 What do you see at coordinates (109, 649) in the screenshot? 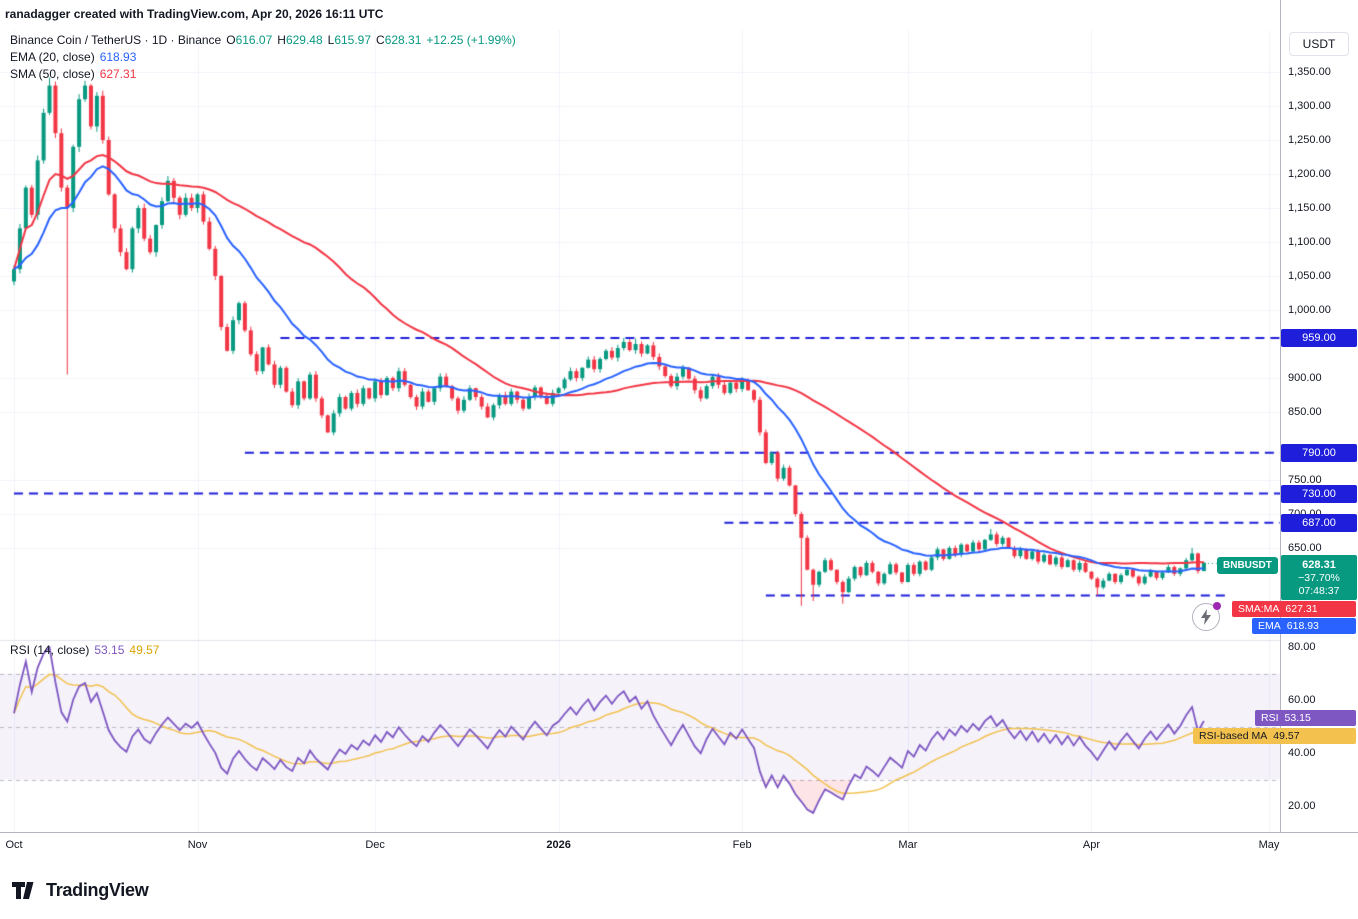
I see `rsi-value: 53.15` at bounding box center [109, 649].